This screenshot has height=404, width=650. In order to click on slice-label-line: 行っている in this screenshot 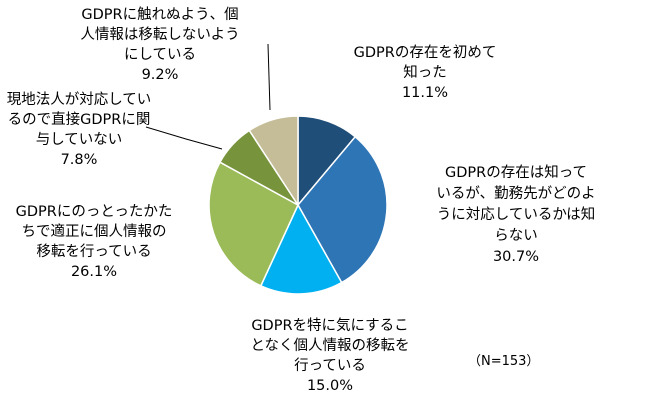, I will do `click(330, 365)`.